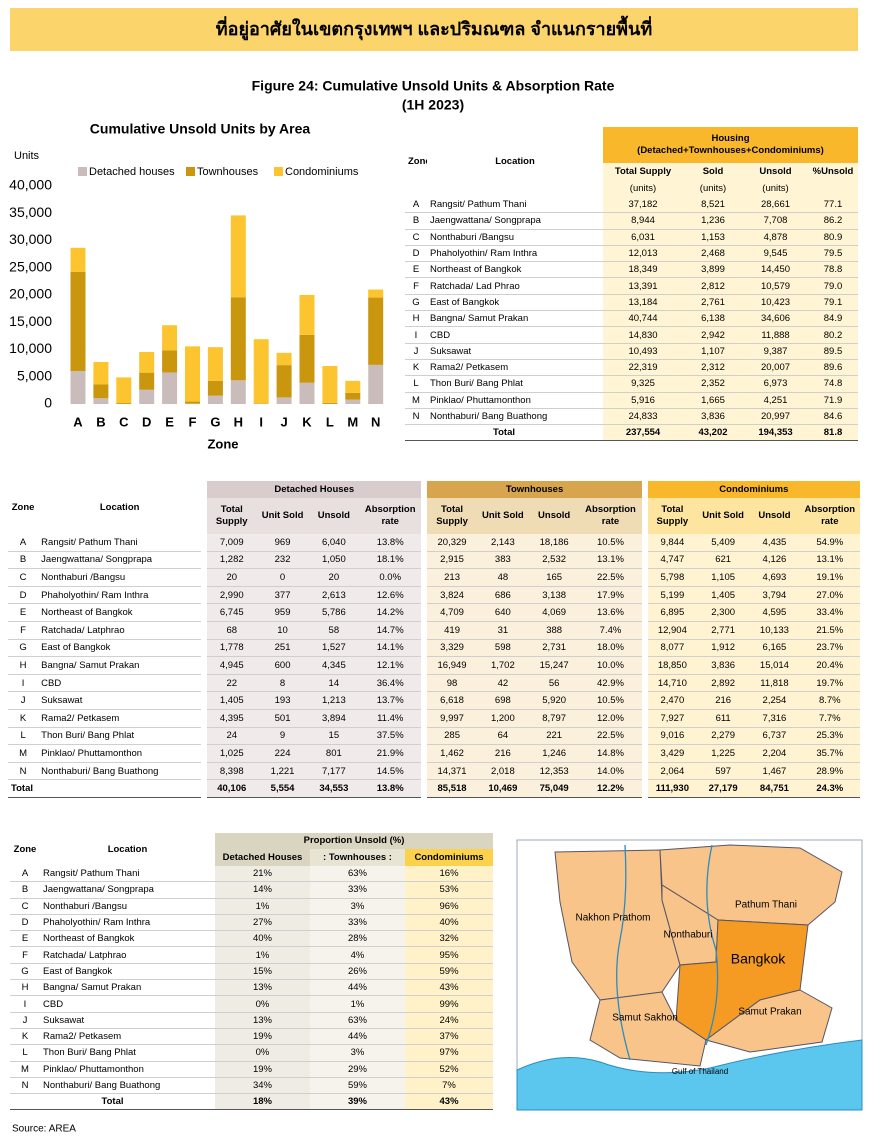 This screenshot has width=870, height=1144. Describe the element at coordinates (554, 612) in the screenshot. I see `table-cell: 4,069` at that location.